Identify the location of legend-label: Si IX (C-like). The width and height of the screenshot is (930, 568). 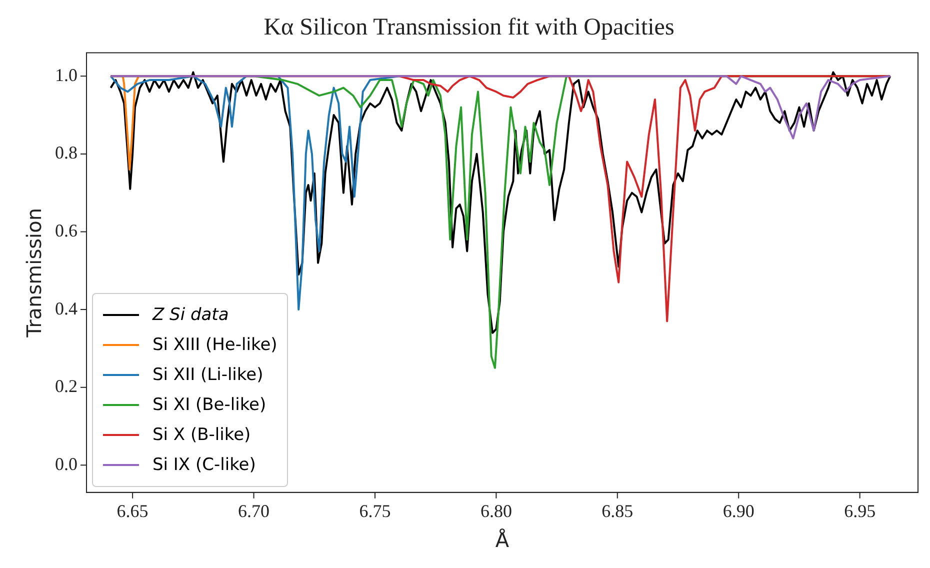
(204, 466).